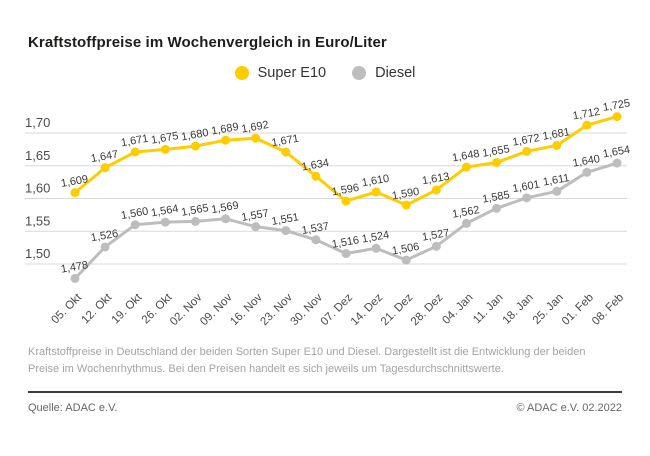 The width and height of the screenshot is (650, 456). I want to click on data-label-super-e10: 1,610, so click(375, 181).